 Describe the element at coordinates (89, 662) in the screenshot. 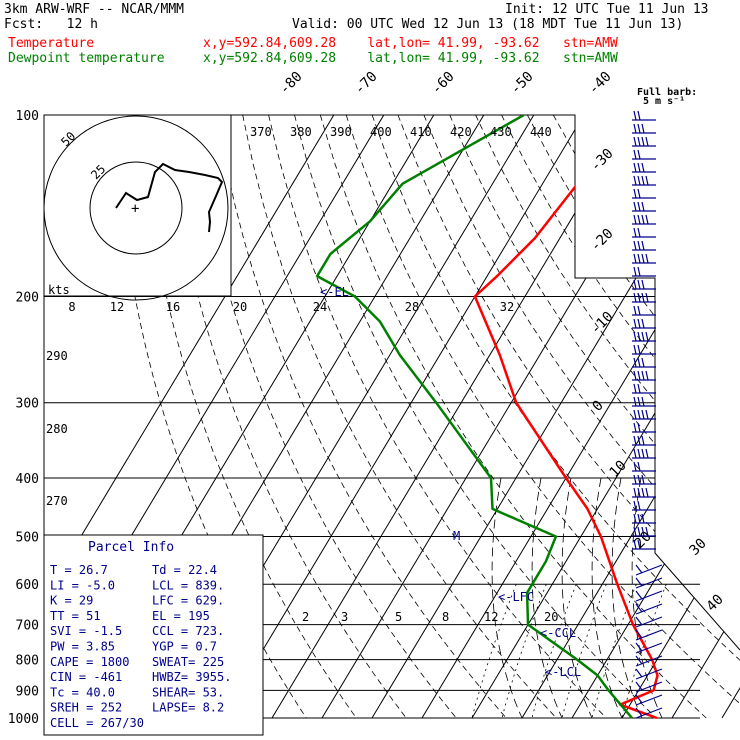

I see `parcel-info-left: CAPE = 1800` at that location.